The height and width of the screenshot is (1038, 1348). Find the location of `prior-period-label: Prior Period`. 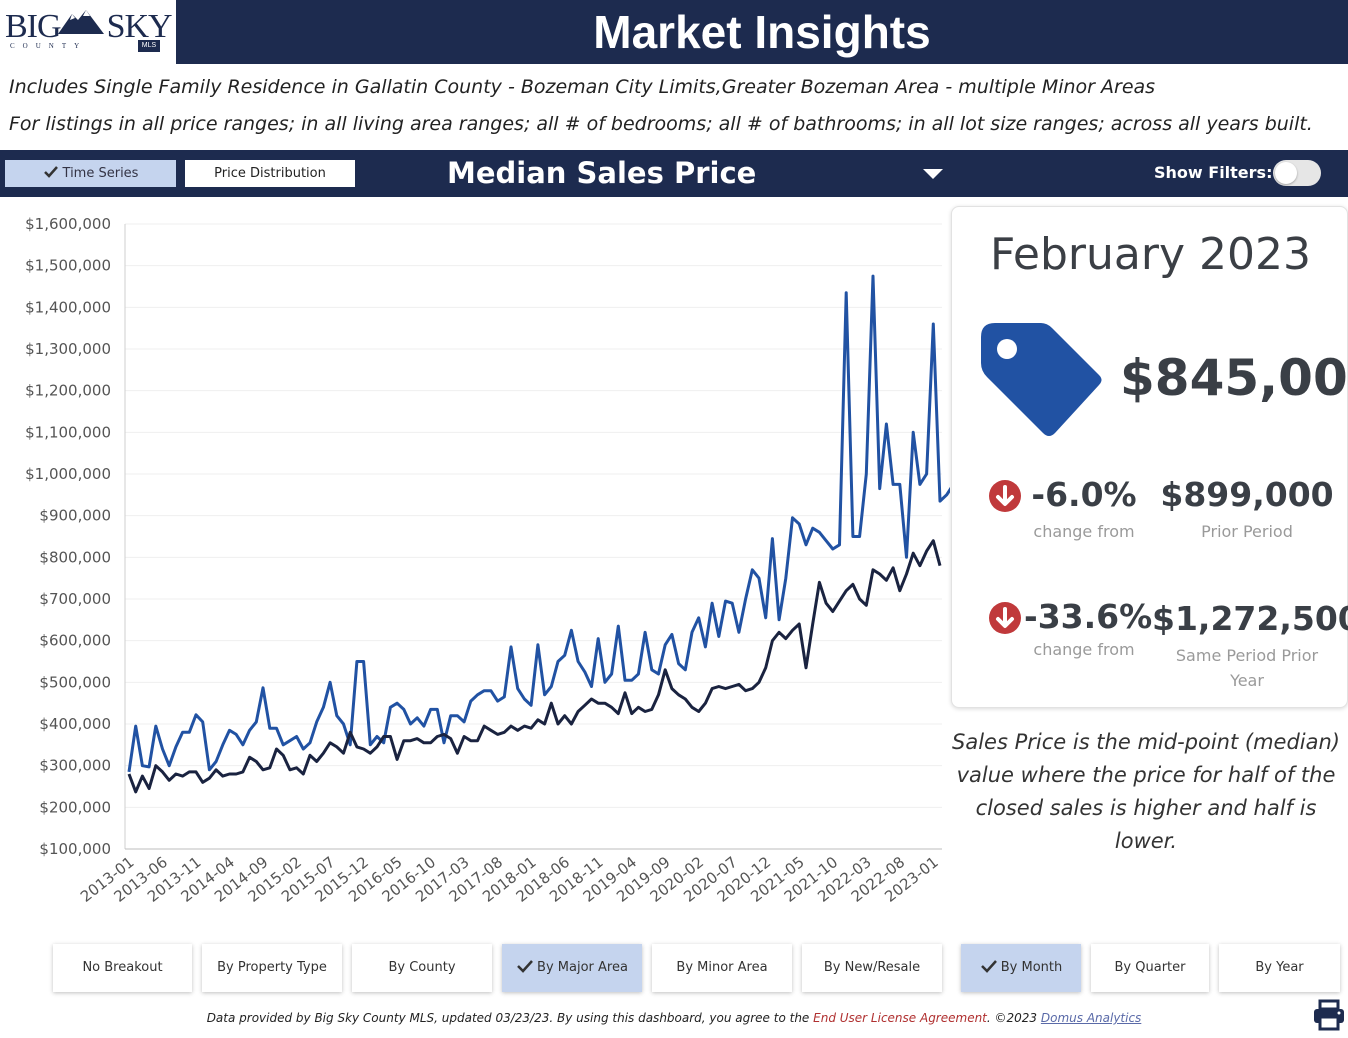

prior-period-label: Prior Period is located at coordinates (1247, 531).